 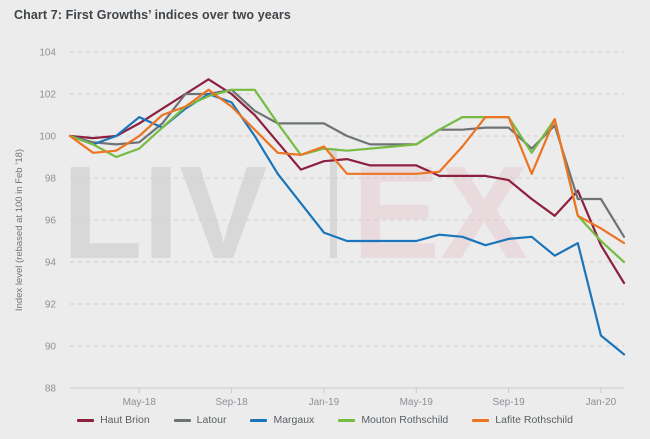 I want to click on watermark-divider, so click(x=333, y=203).